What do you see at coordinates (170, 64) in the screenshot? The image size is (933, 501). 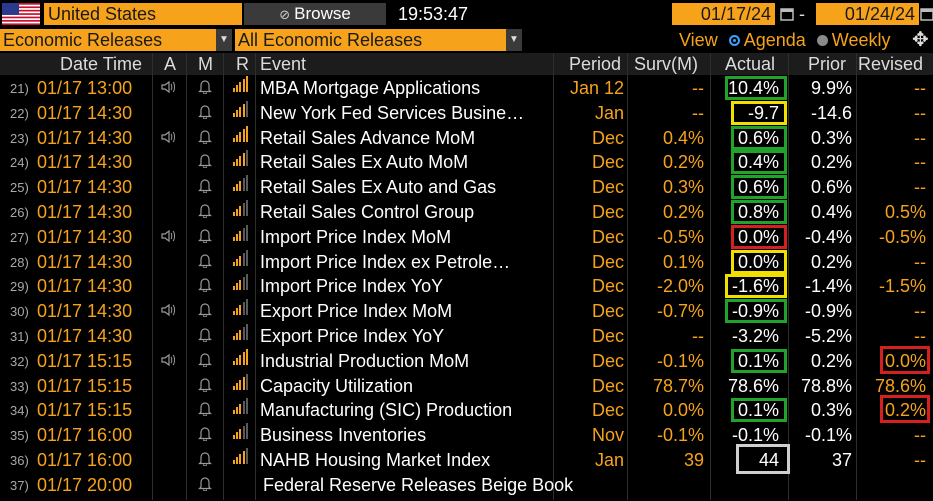 I see `col-alert: A` at bounding box center [170, 64].